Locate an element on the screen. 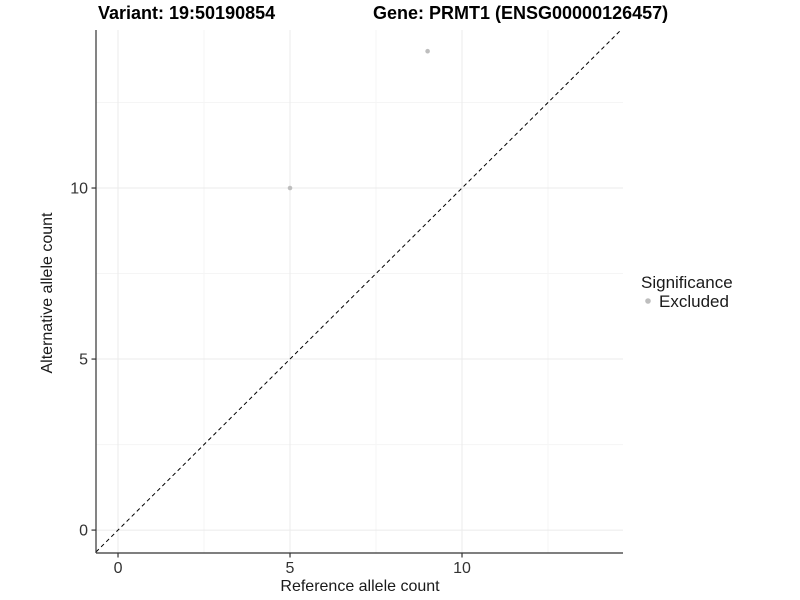  legend-item-label: Excluded is located at coordinates (694, 301).